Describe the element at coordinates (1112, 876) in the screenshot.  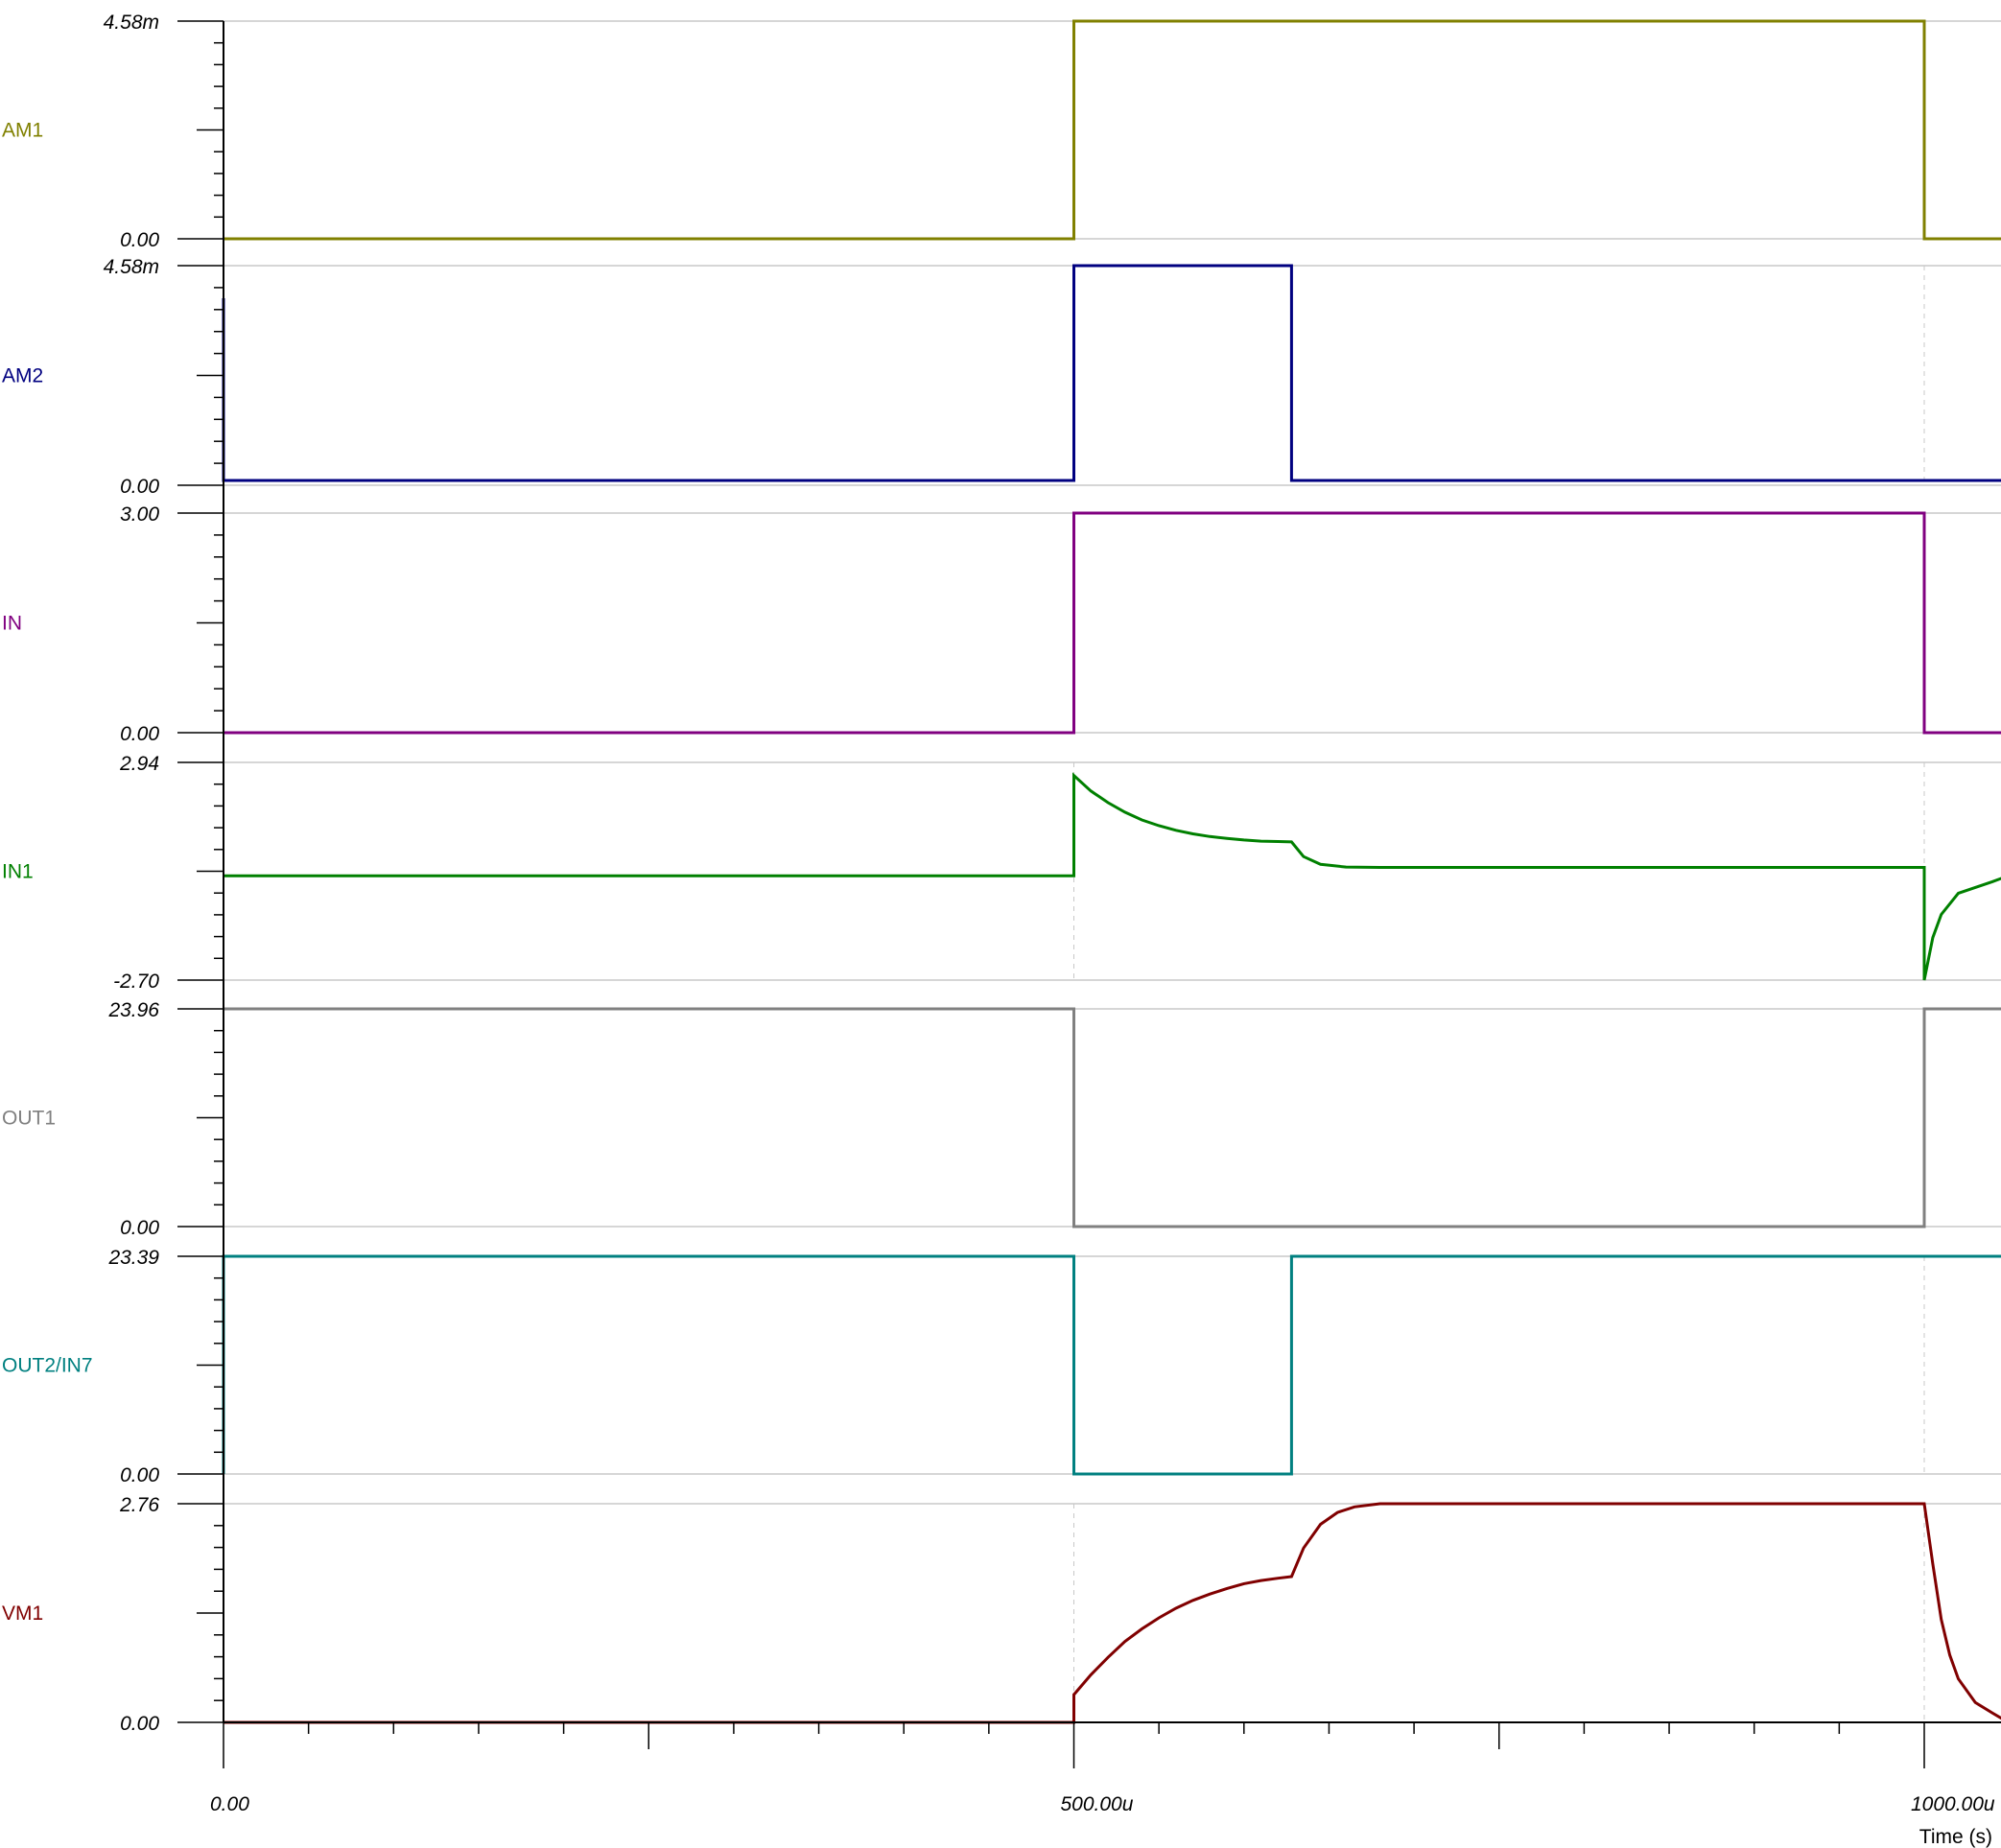
I see `trace-in1` at that location.